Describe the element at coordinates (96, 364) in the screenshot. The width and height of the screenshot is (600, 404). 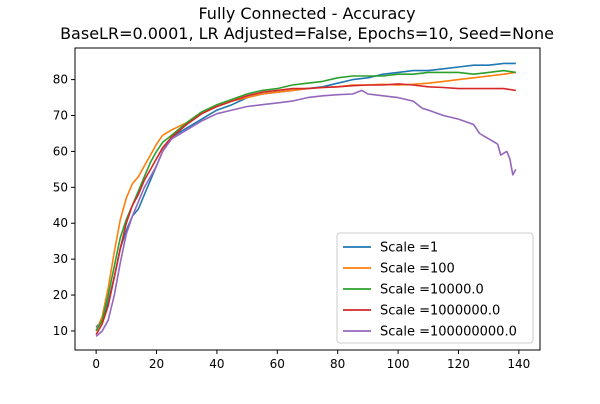
I see `x-tick-label-0: 0` at that location.